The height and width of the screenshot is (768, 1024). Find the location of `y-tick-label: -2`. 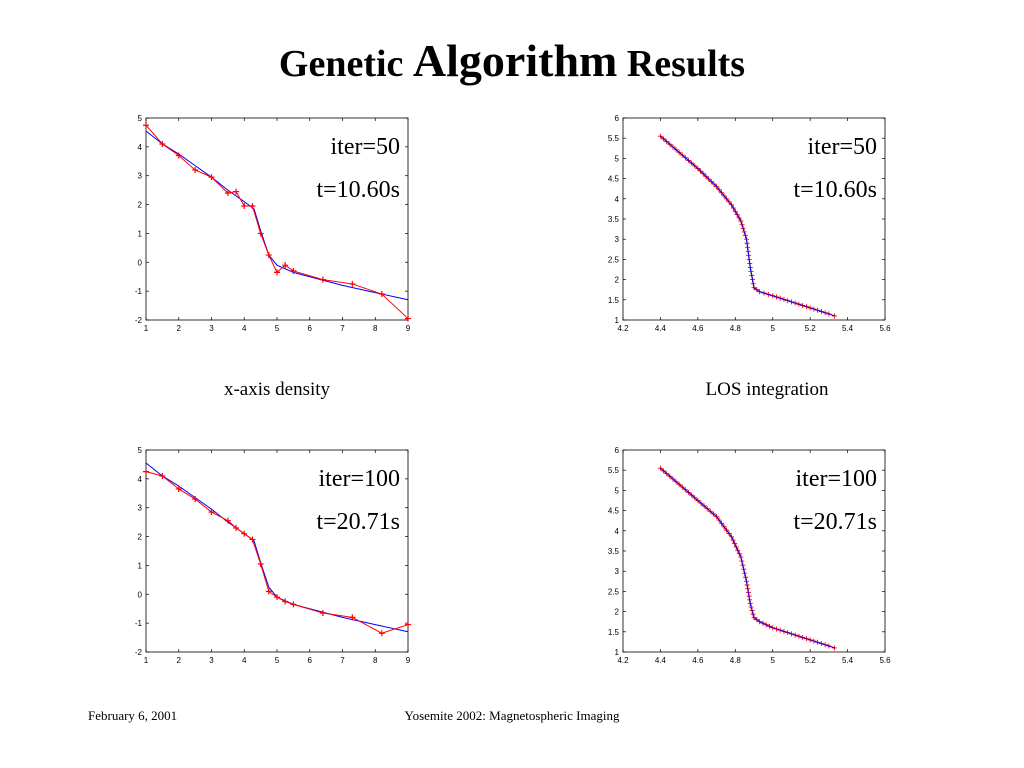

y-tick-label: -2 is located at coordinates (139, 320).